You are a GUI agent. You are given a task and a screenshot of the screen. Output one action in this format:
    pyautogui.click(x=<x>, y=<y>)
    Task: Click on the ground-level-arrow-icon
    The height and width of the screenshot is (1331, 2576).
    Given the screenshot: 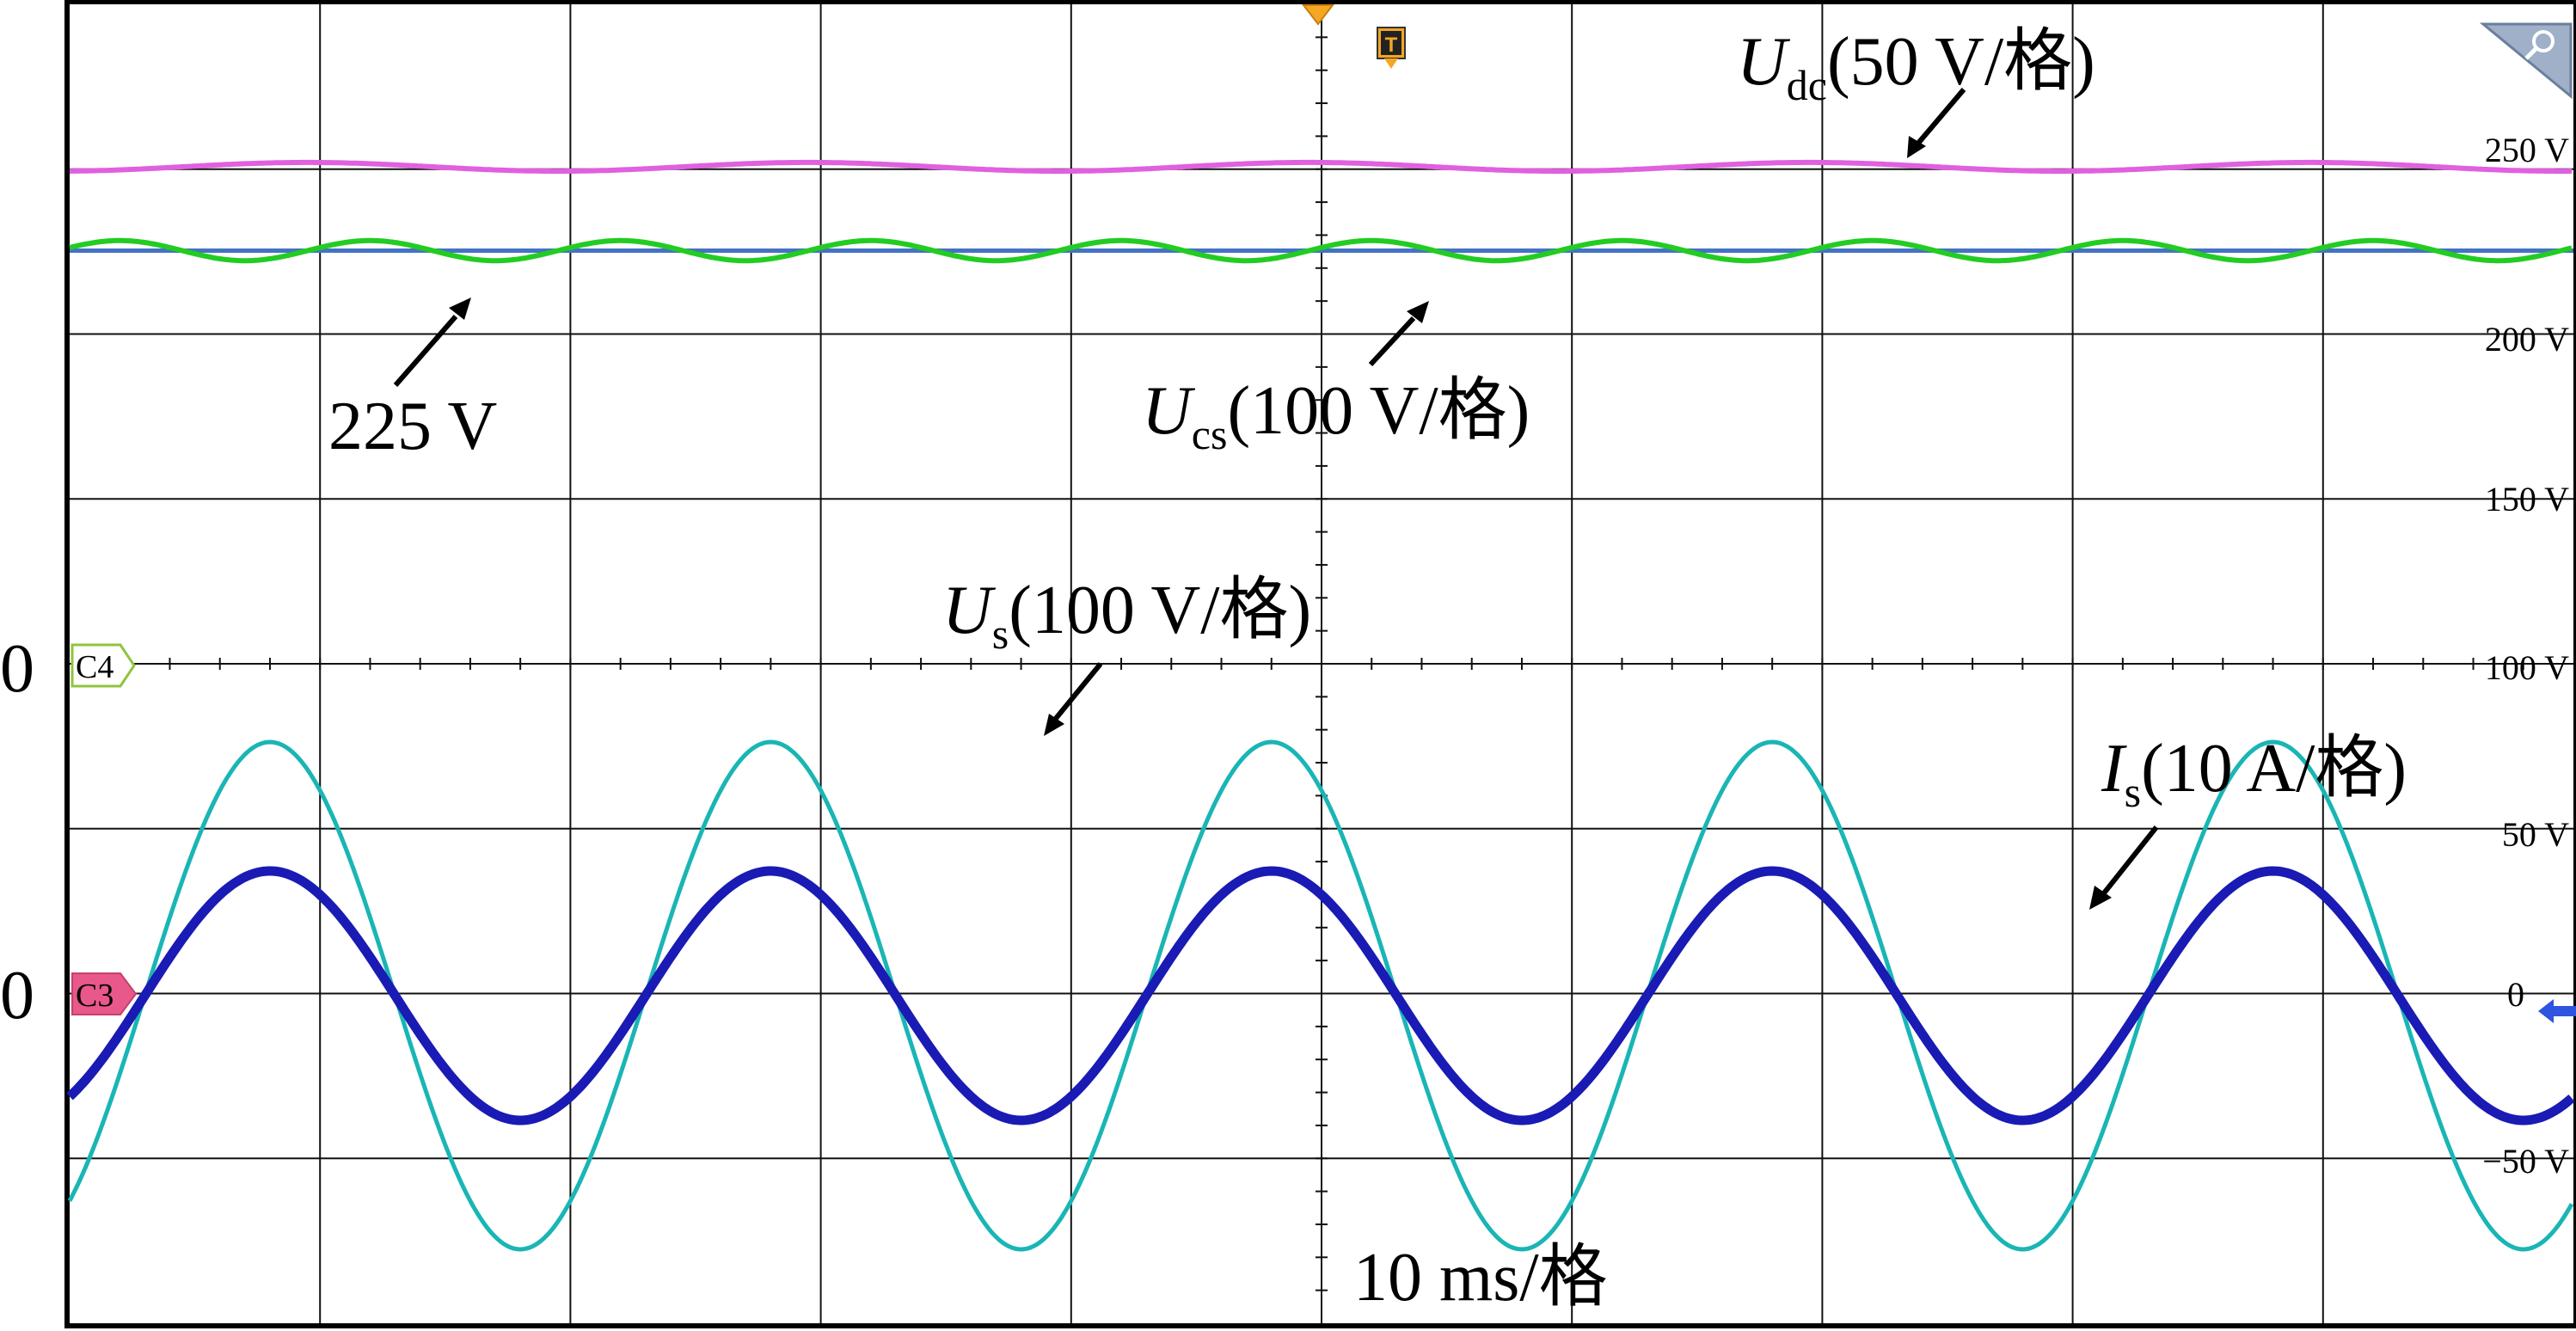 What is the action you would take?
    pyautogui.click(x=2557, y=1011)
    